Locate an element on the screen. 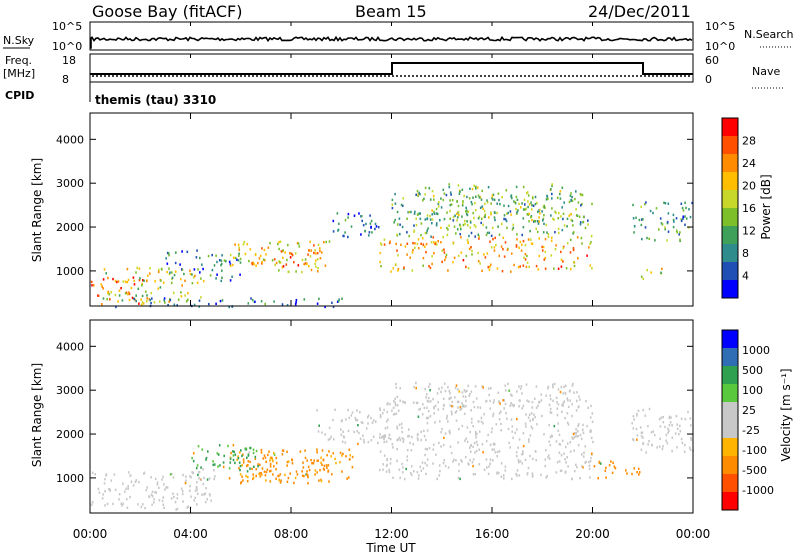 The width and height of the screenshot is (800, 554). colorbar-tick-label: -1000 is located at coordinates (758, 490).